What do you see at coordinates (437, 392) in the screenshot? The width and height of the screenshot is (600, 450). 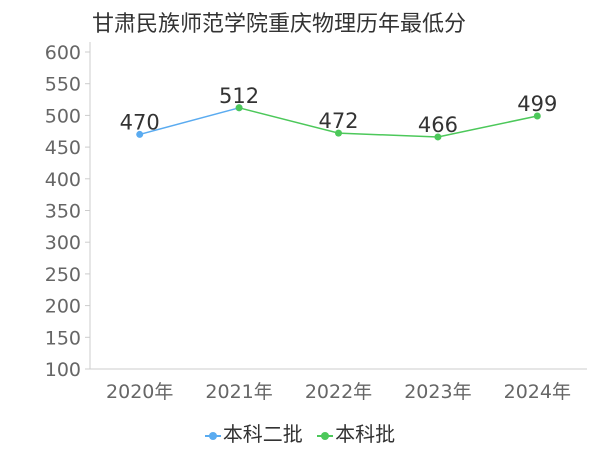 I see `x-tick-label: 2023年` at bounding box center [437, 392].